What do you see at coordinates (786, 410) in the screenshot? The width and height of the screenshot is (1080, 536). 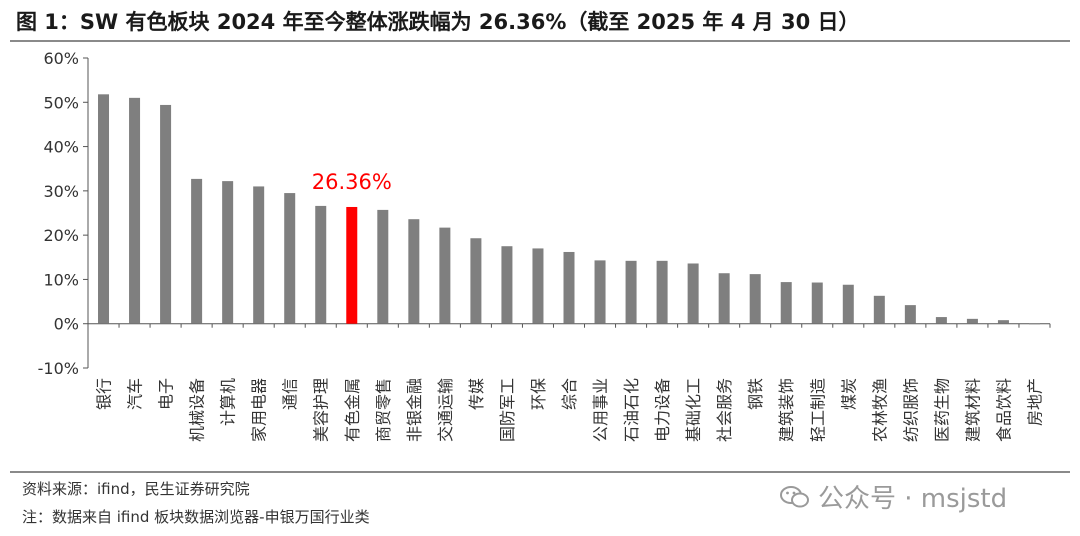 I see `x-category-label: 建筑装饰` at bounding box center [786, 410].